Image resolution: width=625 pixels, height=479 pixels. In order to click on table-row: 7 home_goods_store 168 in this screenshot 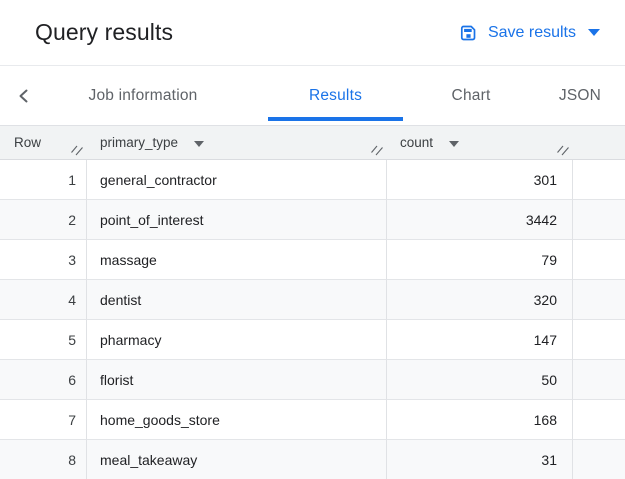, I will do `click(312, 420)`.